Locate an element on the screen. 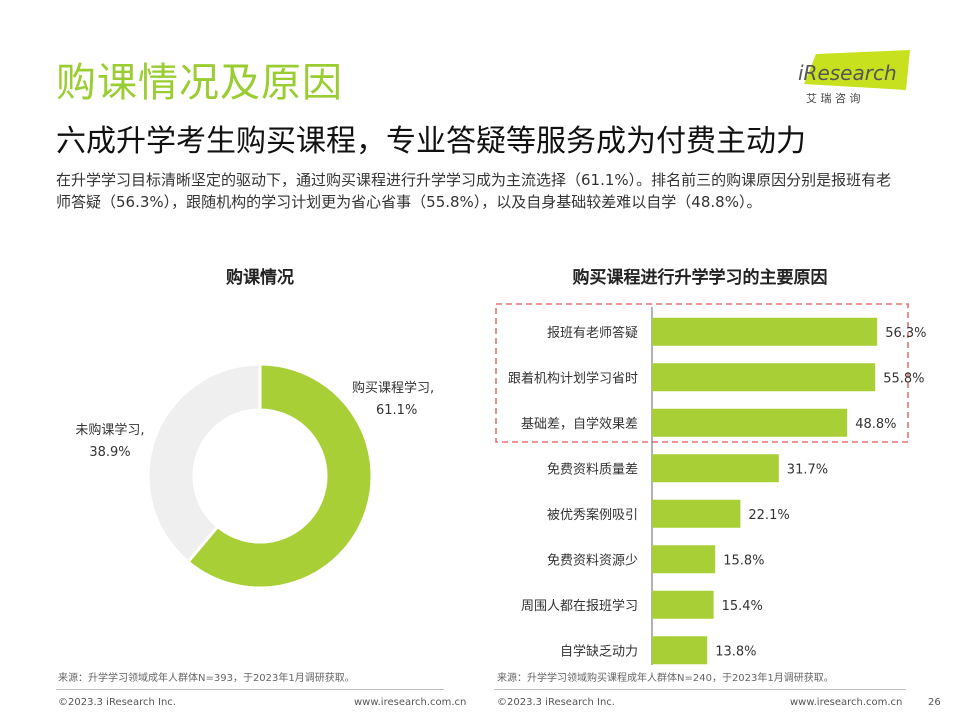  page-title: 购课情况及原因 is located at coordinates (199, 83).